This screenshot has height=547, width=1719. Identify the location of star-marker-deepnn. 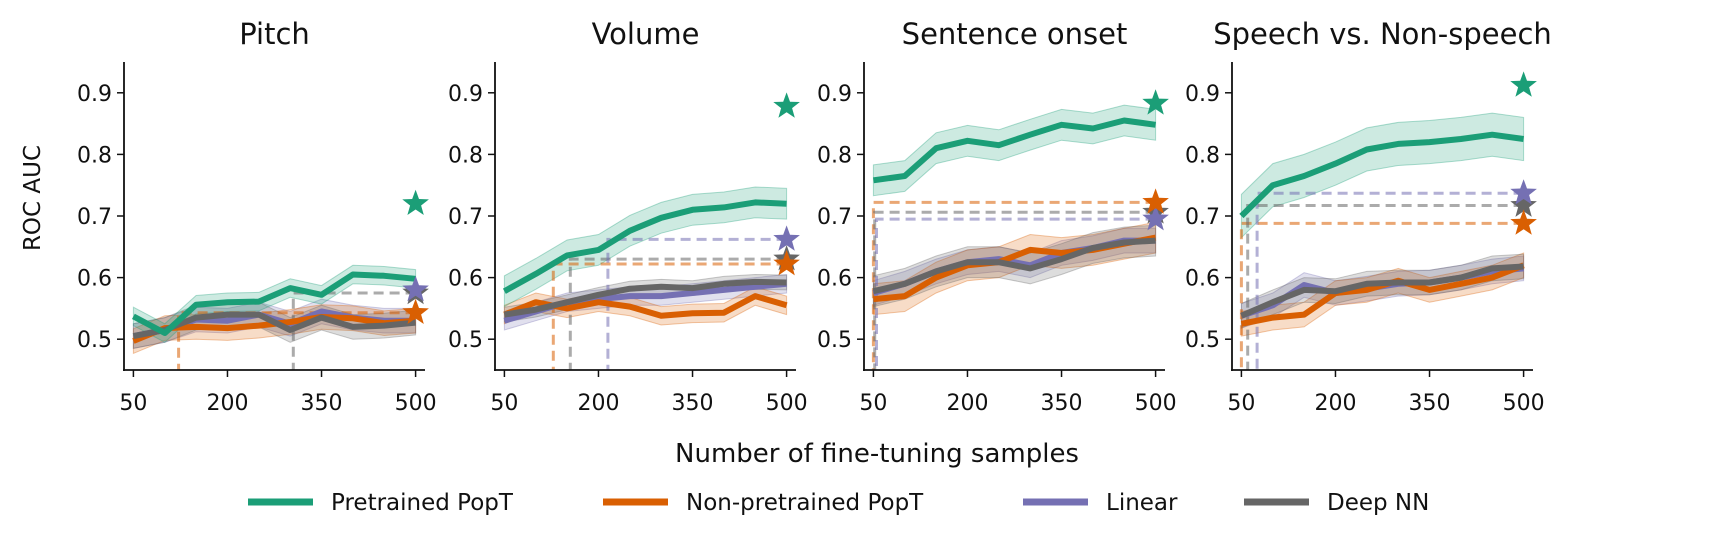
(1523, 204).